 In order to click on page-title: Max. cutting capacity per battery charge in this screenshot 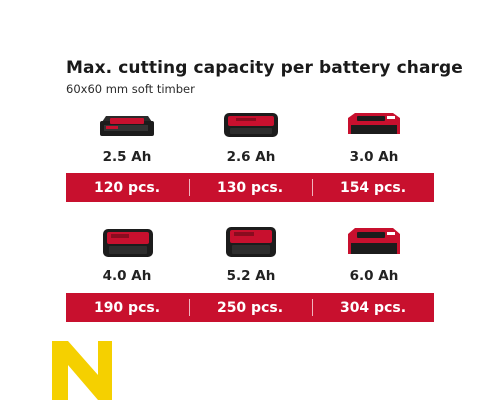, I will do `click(264, 68)`.